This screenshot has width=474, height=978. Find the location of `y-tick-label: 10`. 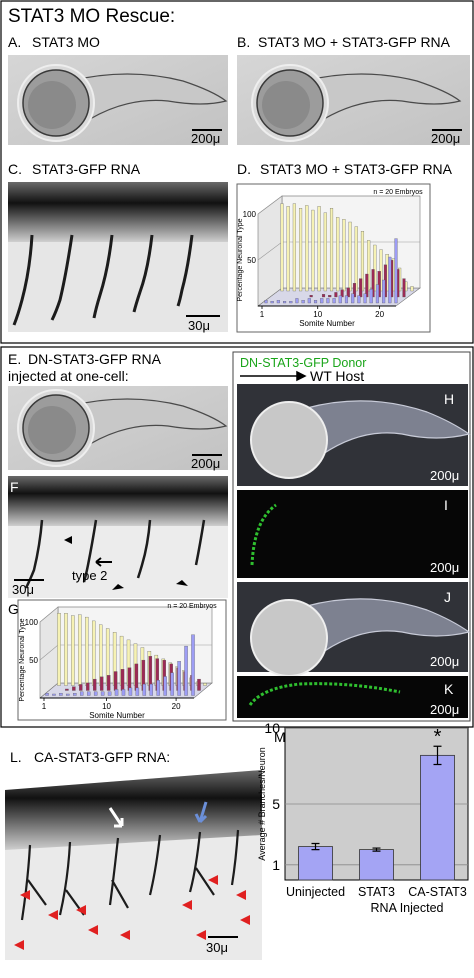

y-tick-label: 10 is located at coordinates (272, 728).